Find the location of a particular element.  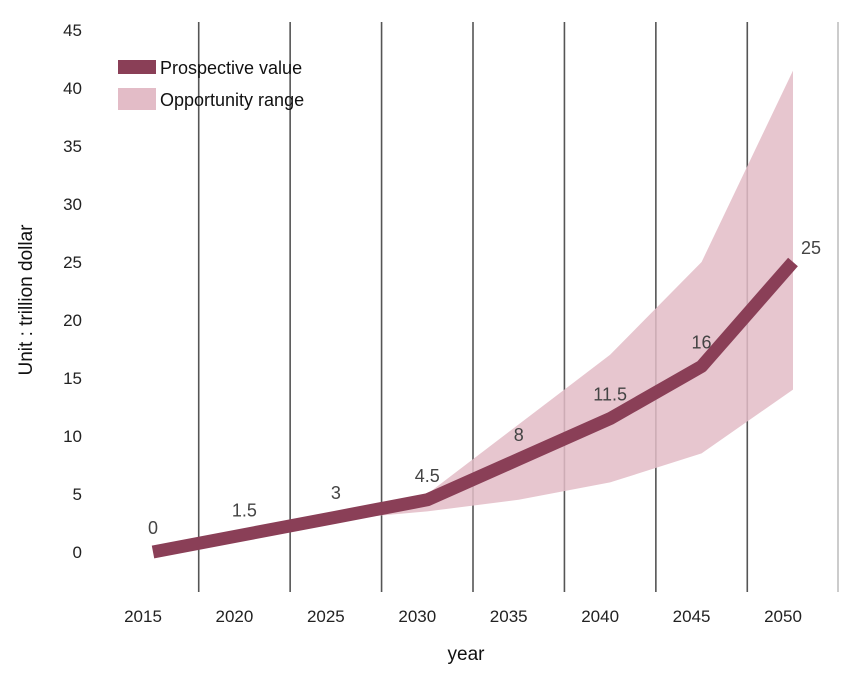

data-label-2025: 3 is located at coordinates (336, 493).